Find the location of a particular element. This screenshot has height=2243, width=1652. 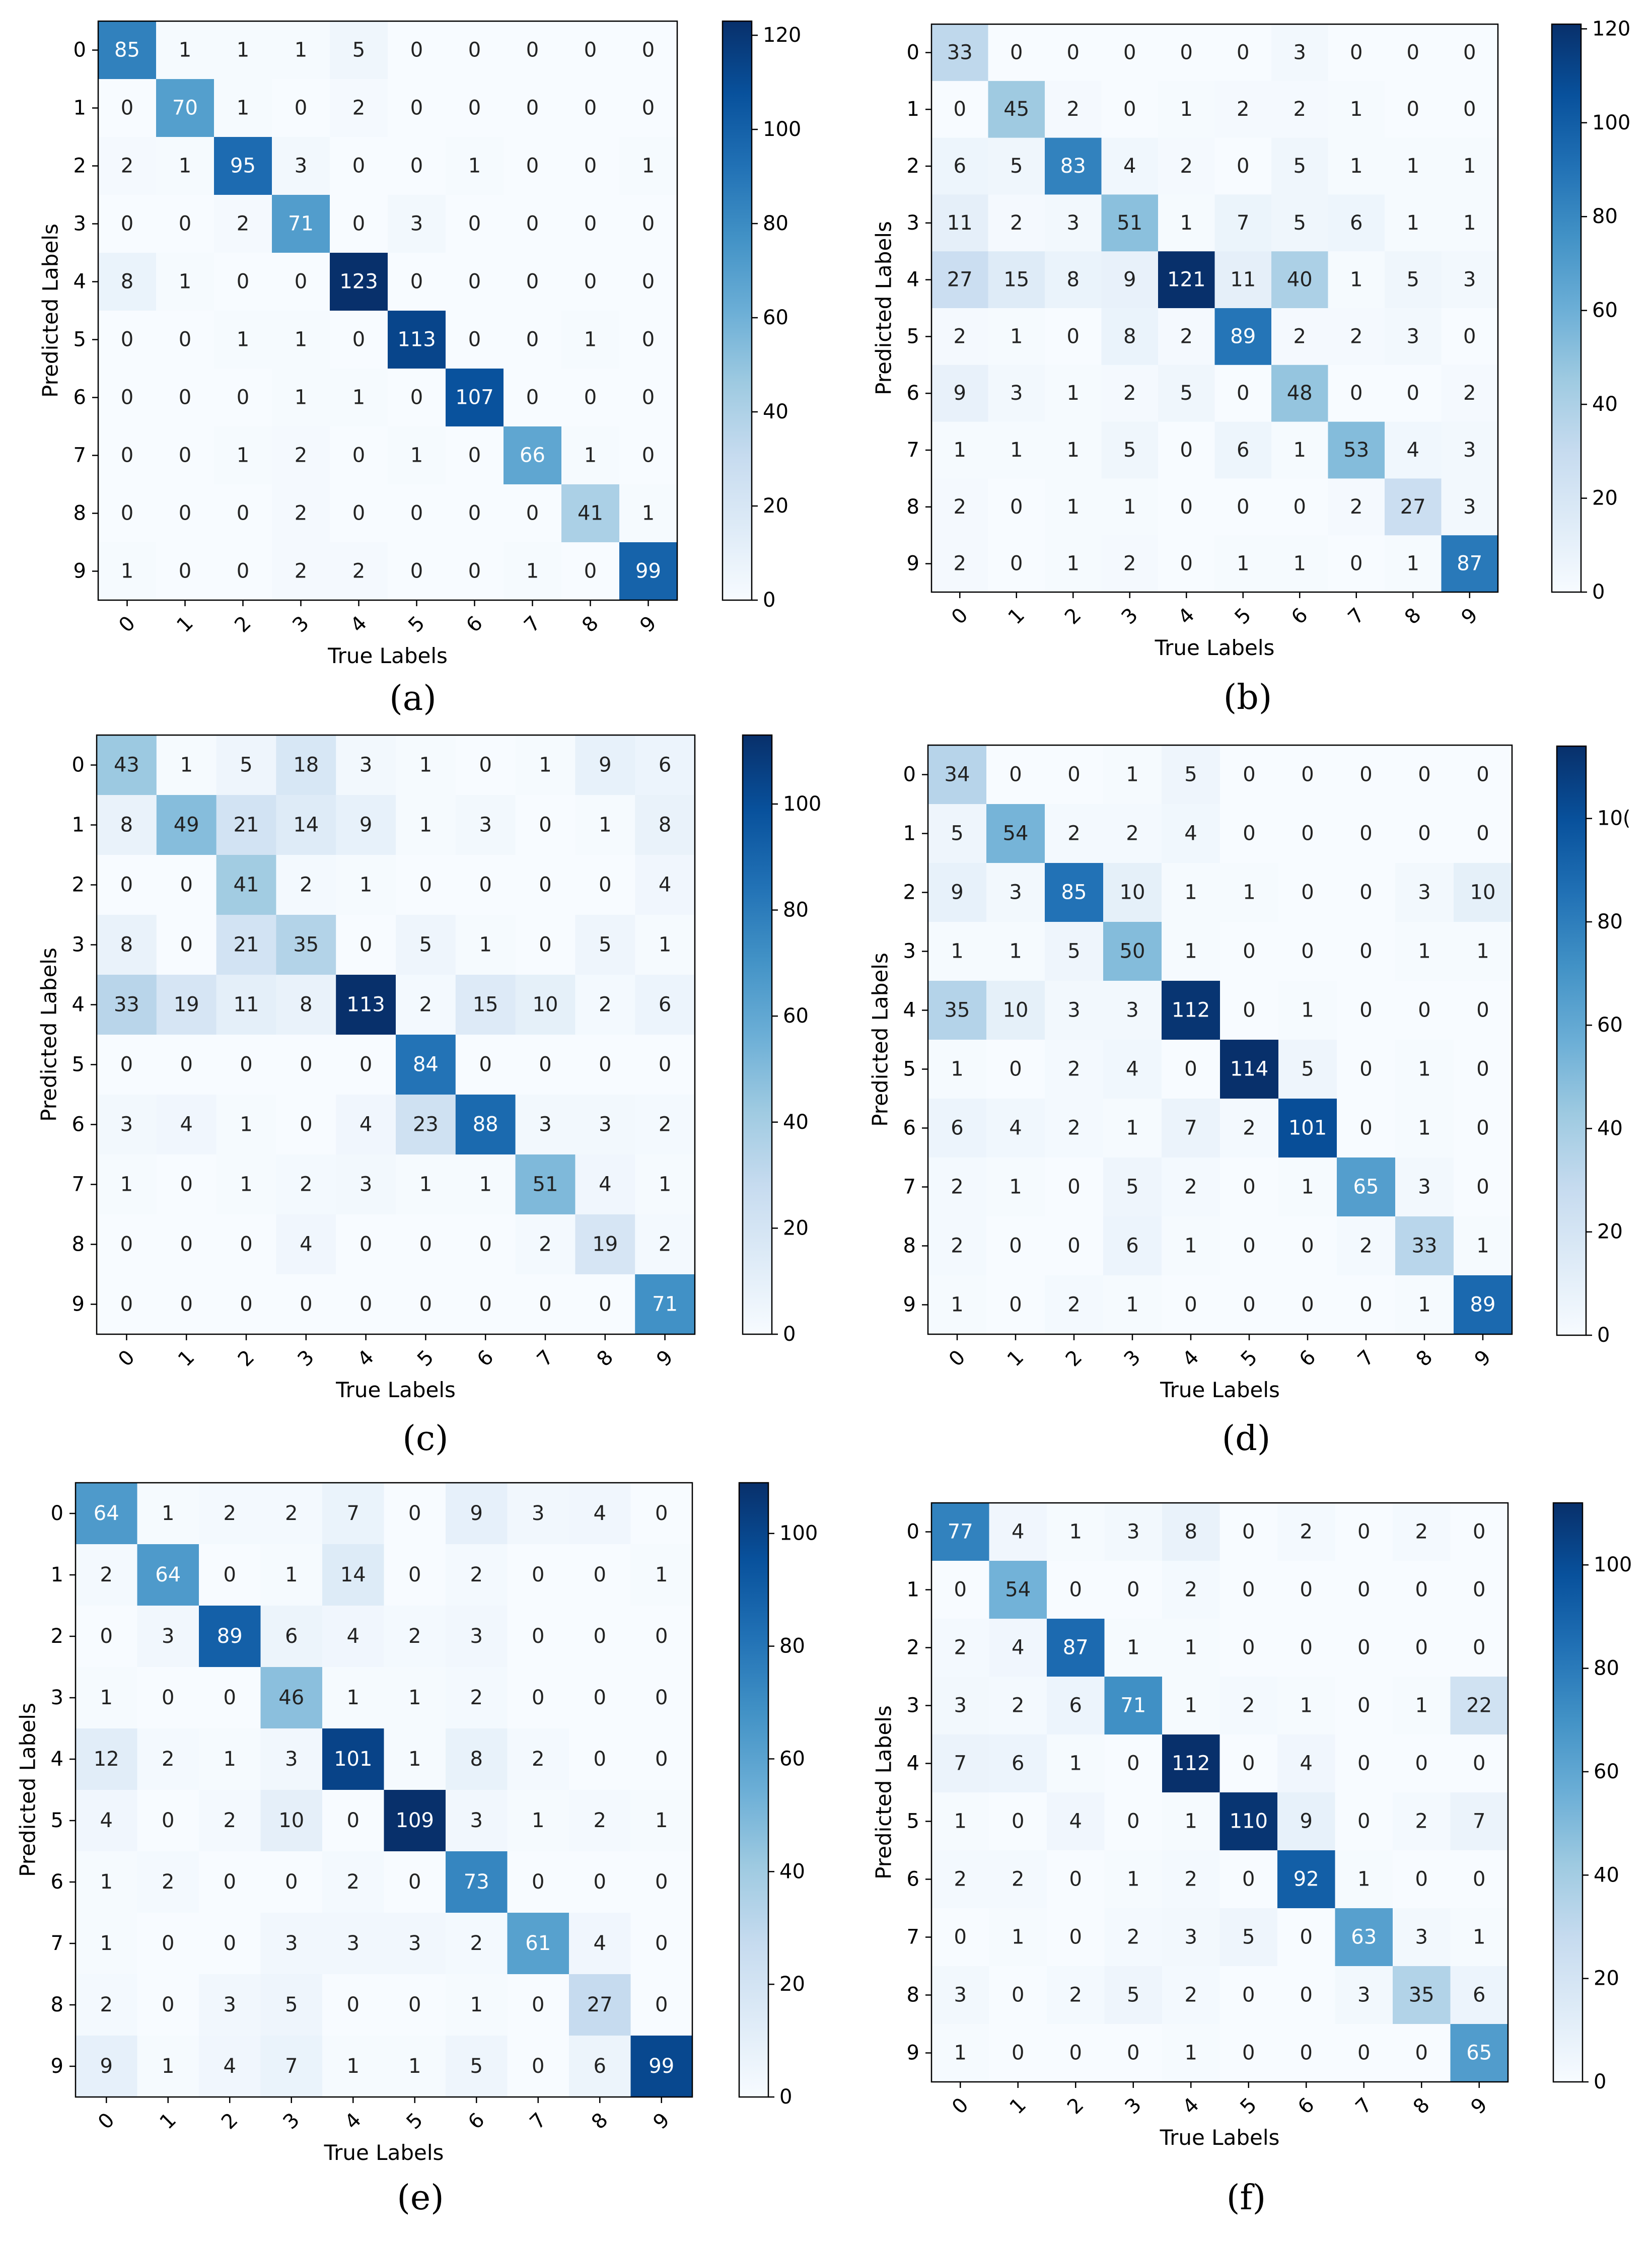

cell-value-label: 6 is located at coordinates (665, 1005).